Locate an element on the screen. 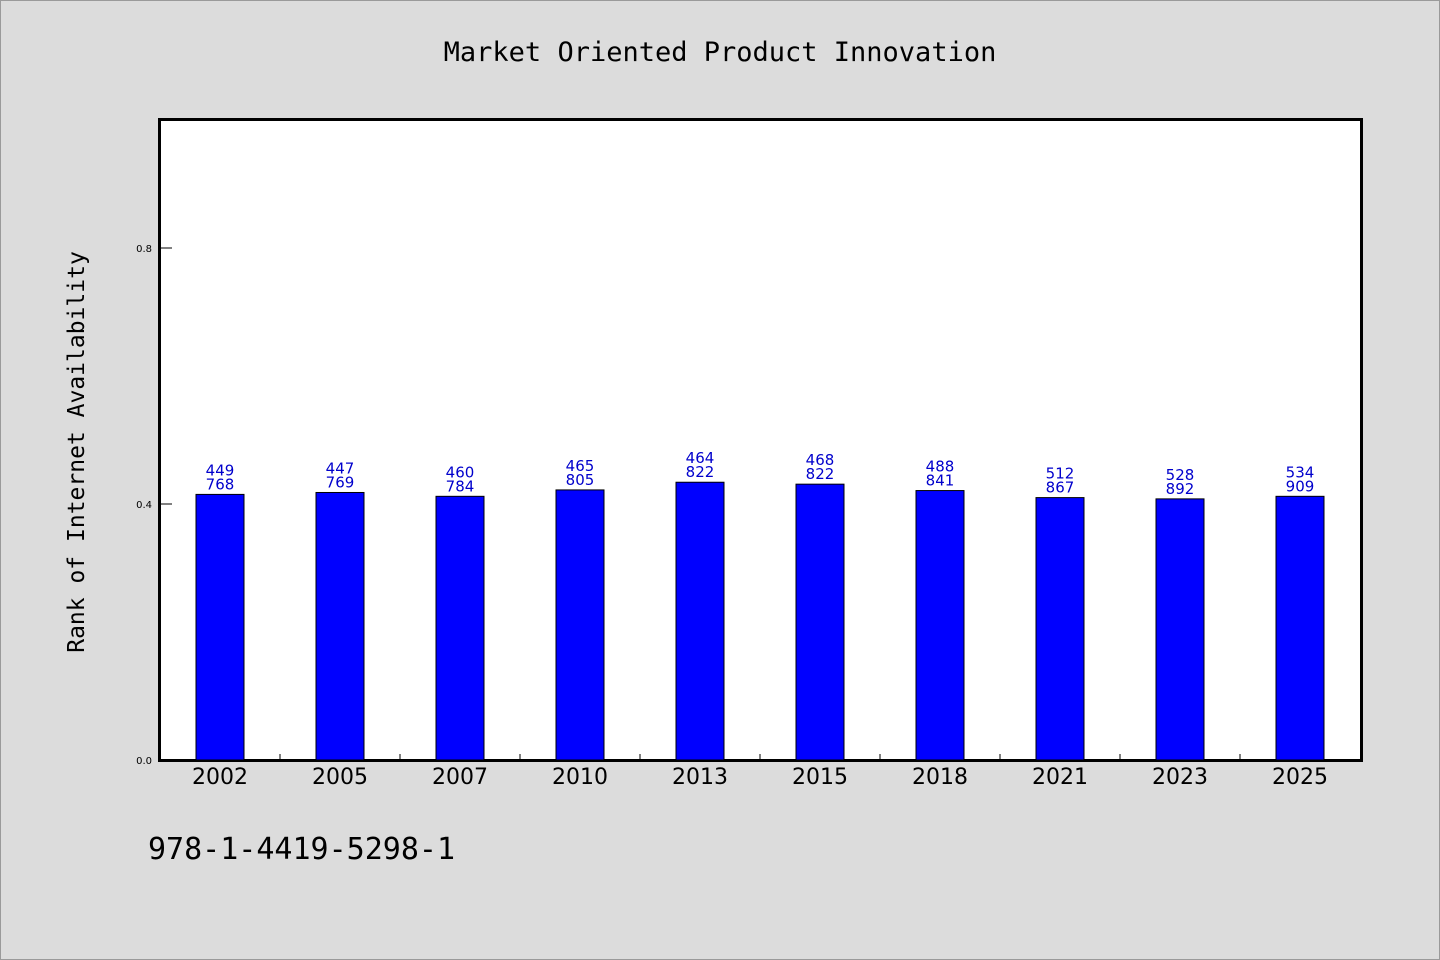  y-axis: 0.0 0.4 0.8 is located at coordinates (154, 505).